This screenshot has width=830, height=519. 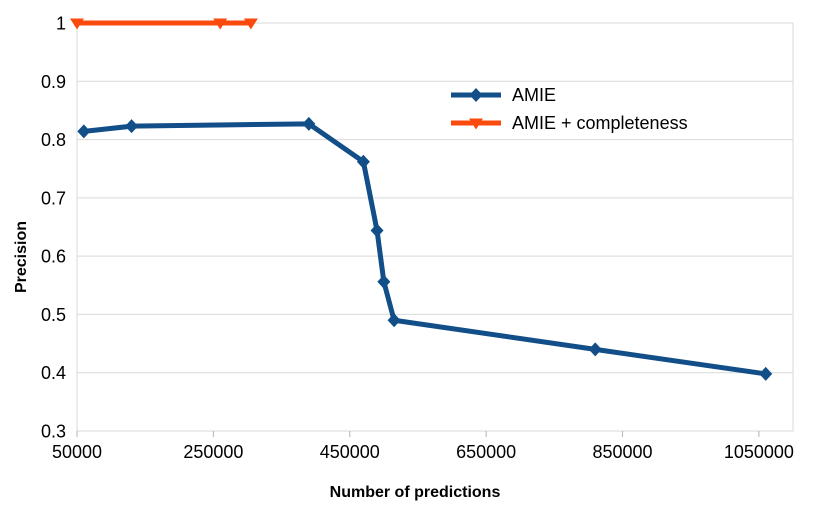 I want to click on y-axis-title: Precision, so click(x=21, y=257).